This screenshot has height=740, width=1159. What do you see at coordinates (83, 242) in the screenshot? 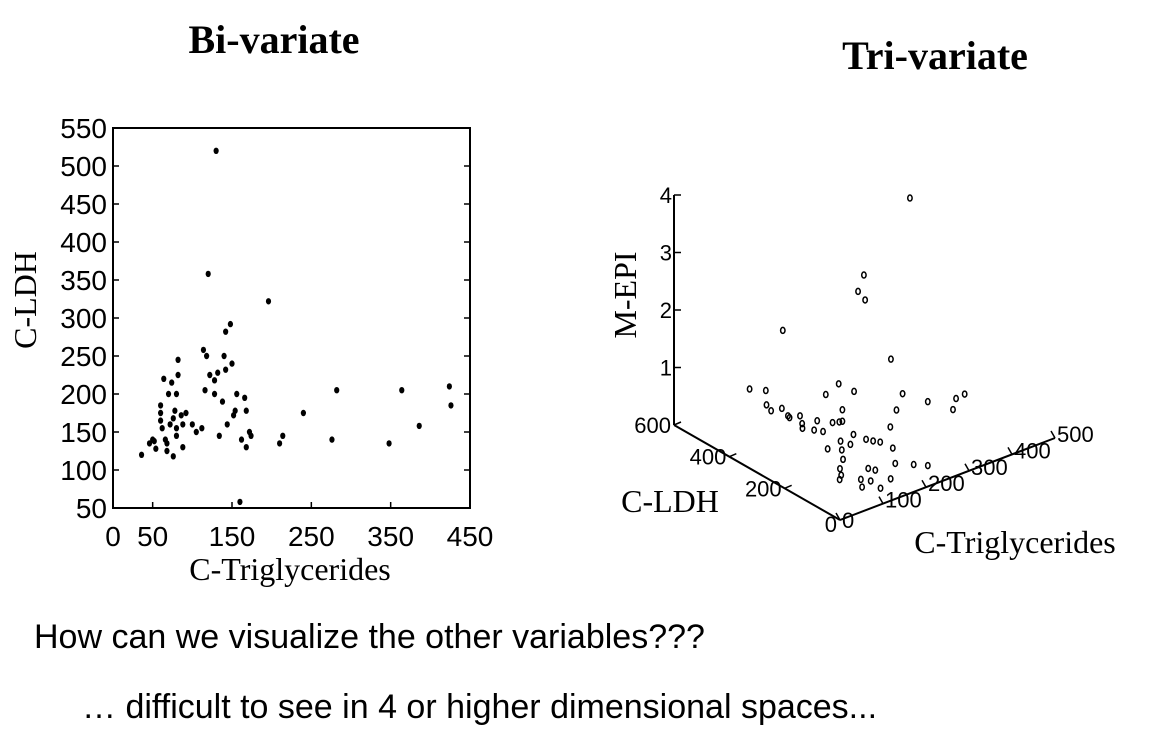
I see `bivariate-y-tick-label: 400` at bounding box center [83, 242].